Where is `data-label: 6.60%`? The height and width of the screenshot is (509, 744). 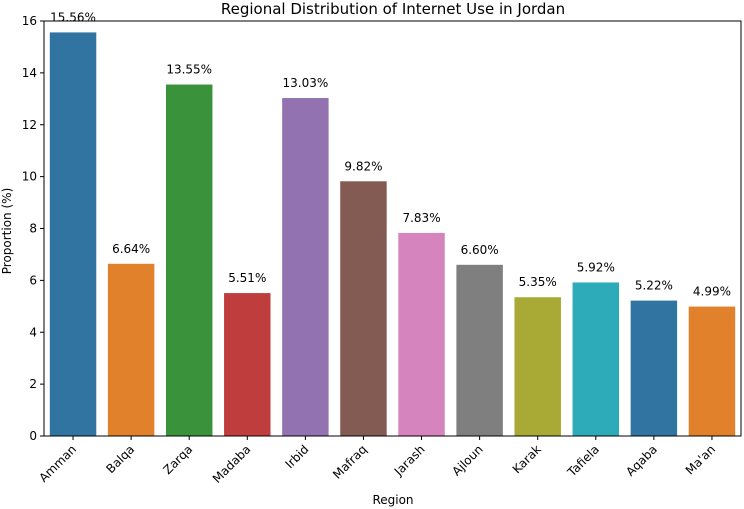 data-label: 6.60% is located at coordinates (480, 250).